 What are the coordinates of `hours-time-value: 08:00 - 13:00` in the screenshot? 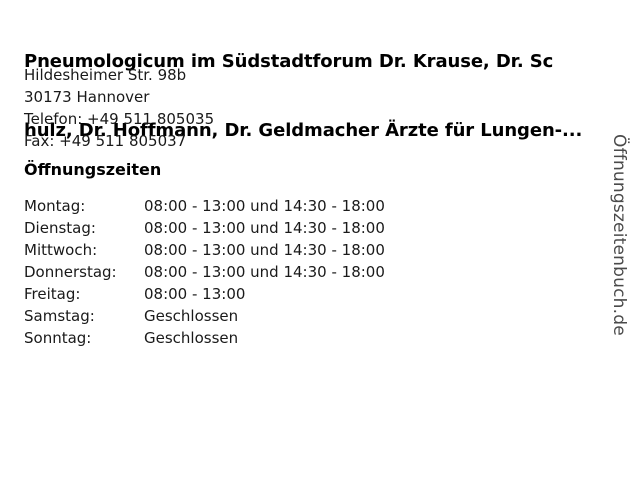 It's located at (195, 294).